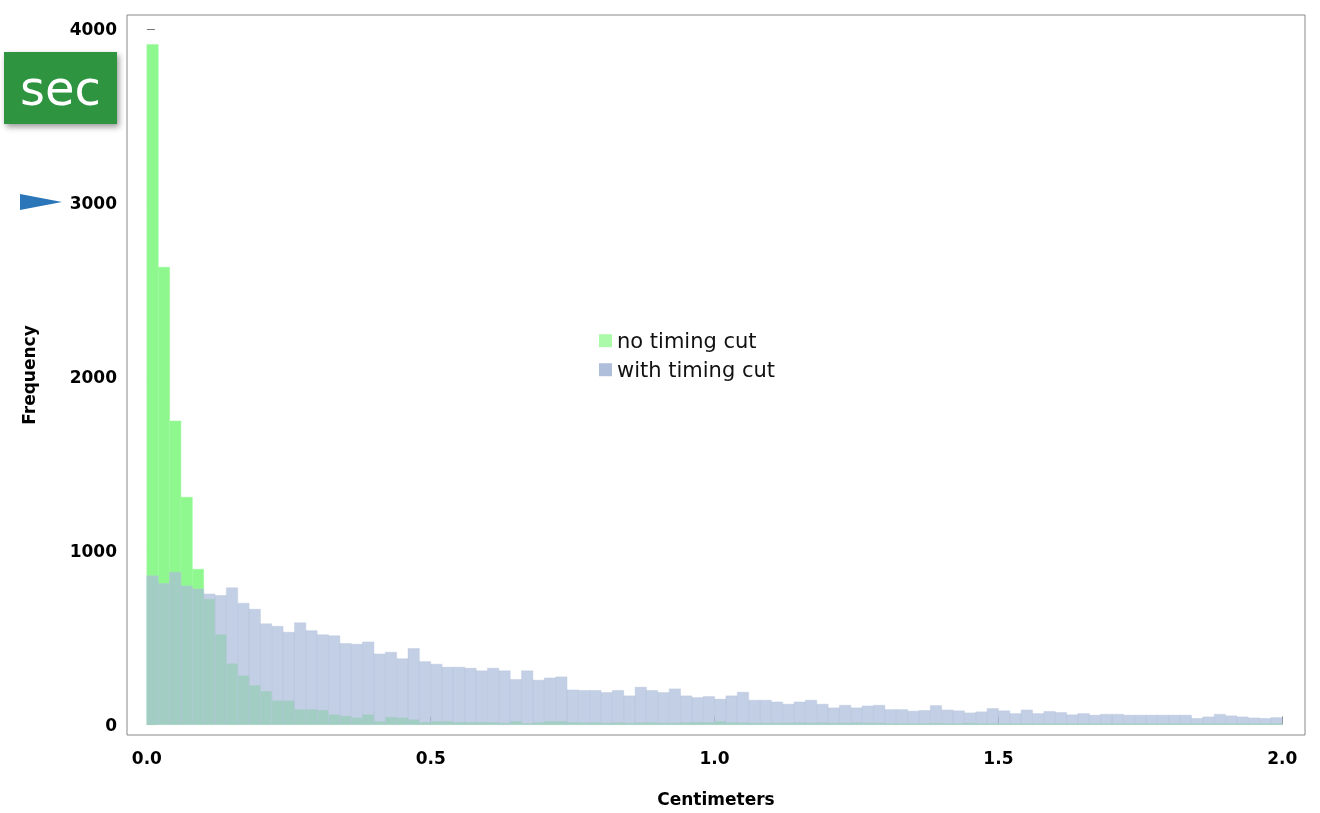 This screenshot has height=813, width=1320. I want to click on x-tick-label: 0.5, so click(430, 757).